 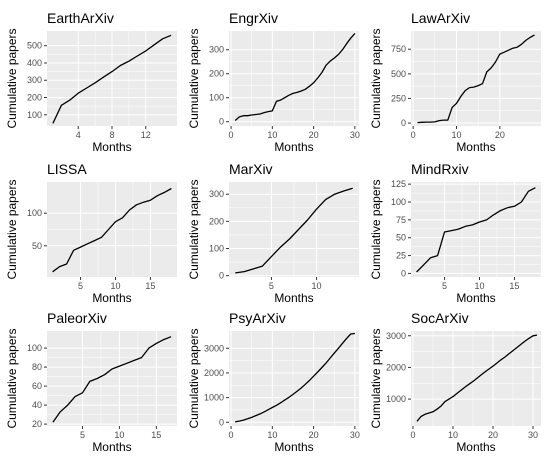 I want to click on x-tick-label: 8, so click(x=111, y=135).